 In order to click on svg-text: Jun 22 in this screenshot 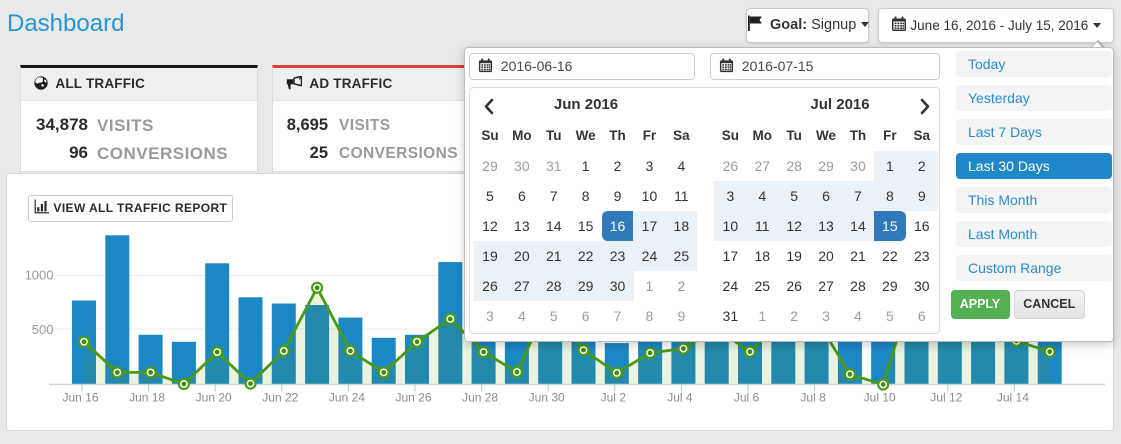, I will do `click(280, 398)`.